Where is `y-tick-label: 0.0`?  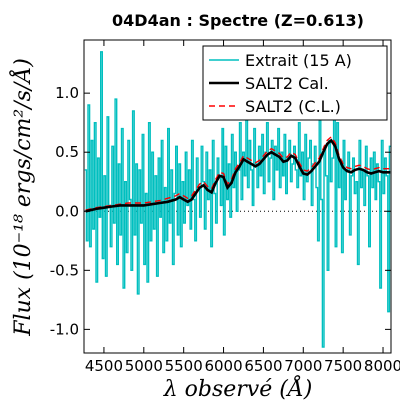 y-tick-label: 0.0 is located at coordinates (67, 211).